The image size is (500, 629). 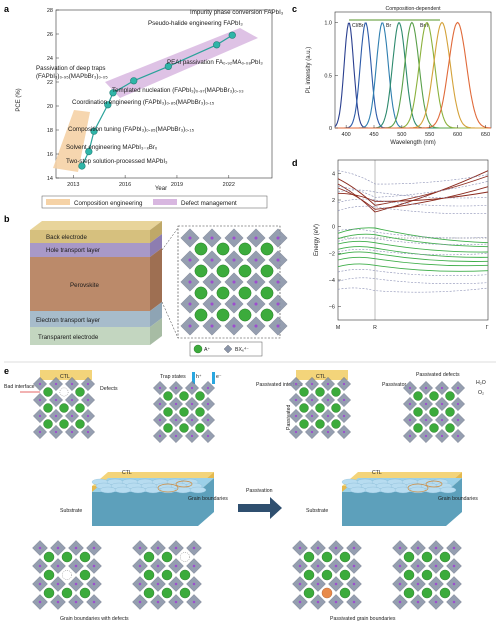 What do you see at coordinates (328, 24) in the screenshot?
I see `c-ytick-label: 1.0` at bounding box center [328, 24].